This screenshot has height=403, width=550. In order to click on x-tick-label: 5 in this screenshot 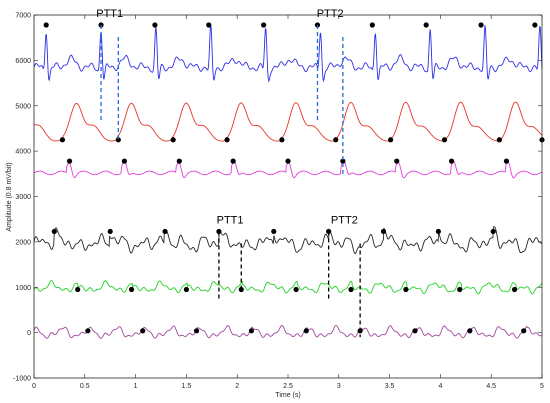, I will do `click(542, 386)`.